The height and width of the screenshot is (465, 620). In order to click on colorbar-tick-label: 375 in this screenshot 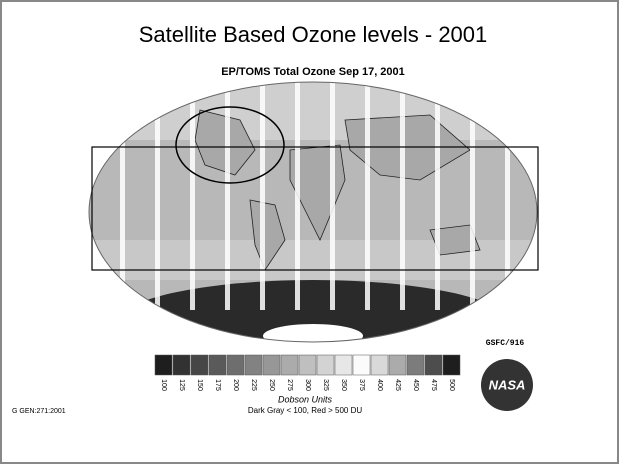, I will do `click(361, 385)`.